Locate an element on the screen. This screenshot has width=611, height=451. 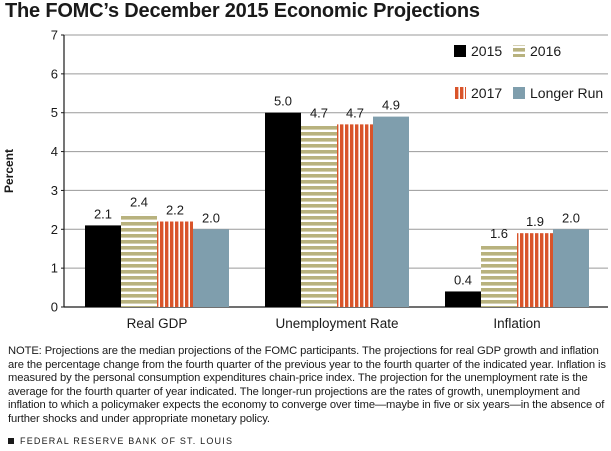
y-tick-label: 7 is located at coordinates (54, 35).